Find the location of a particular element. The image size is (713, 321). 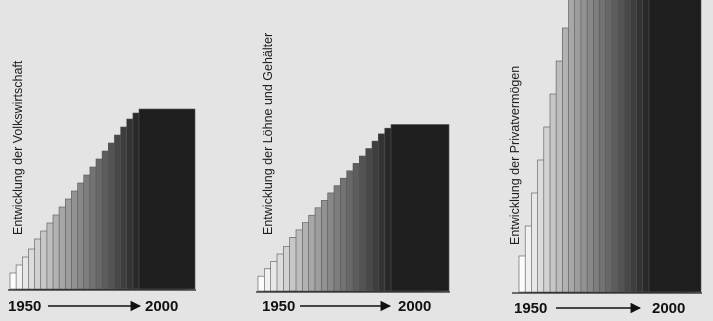

y-axis-label-loehne: Entwicklung der Löhne und Gehälter is located at coordinates (268, 134).